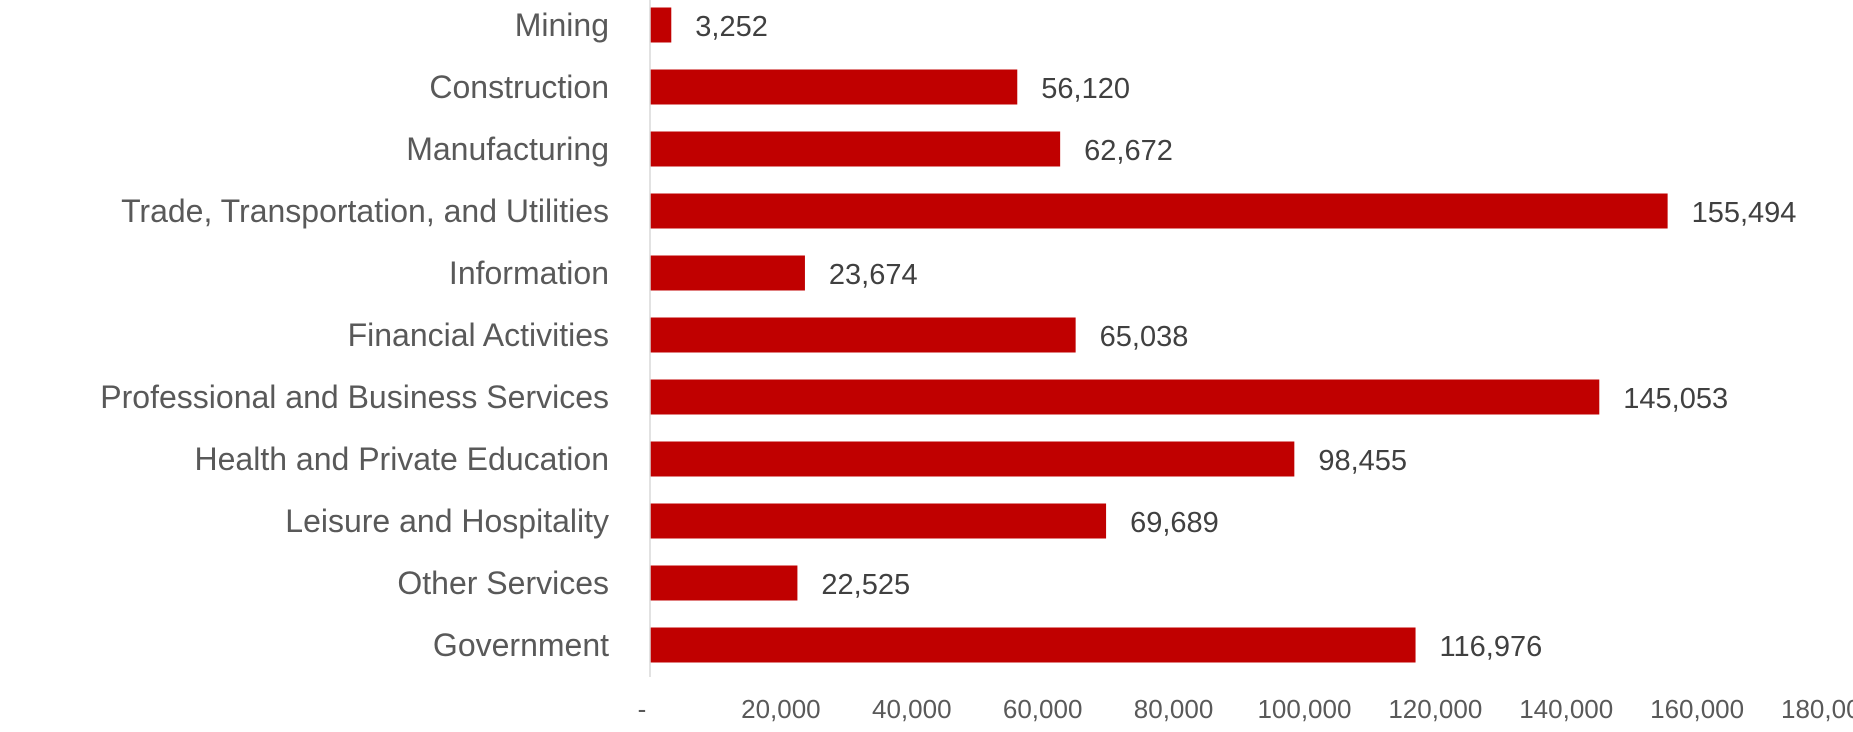  What do you see at coordinates (447, 521) in the screenshot?
I see `category-label: Leisure and Hospitality` at bounding box center [447, 521].